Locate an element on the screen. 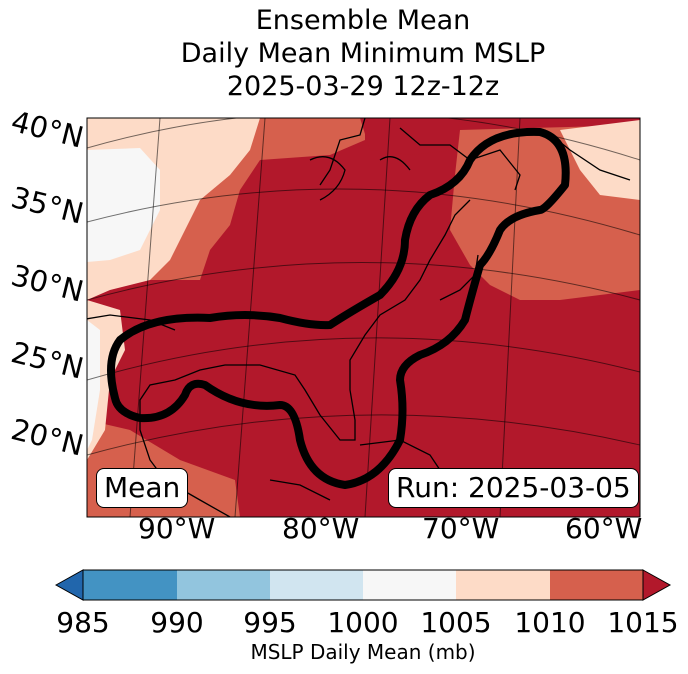  title-line-2: Daily Mean Minimum MSLP is located at coordinates (363, 53).